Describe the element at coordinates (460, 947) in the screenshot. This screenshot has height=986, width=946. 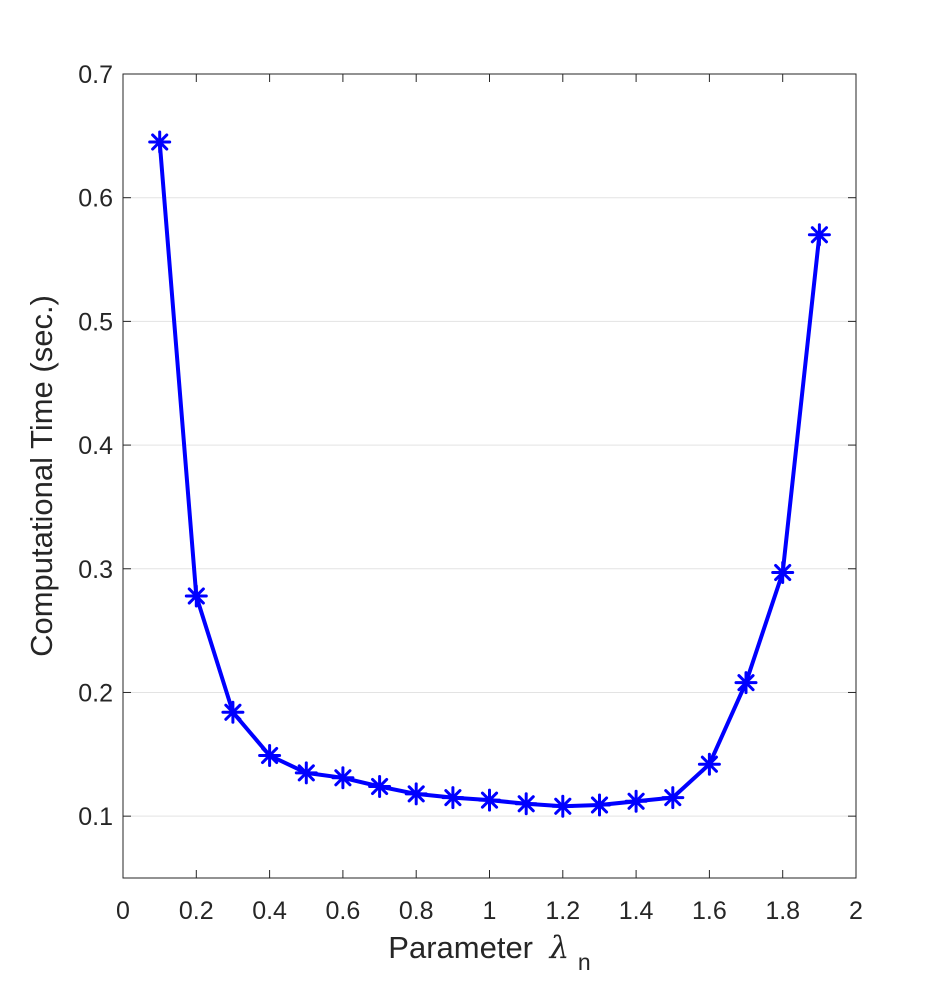
I see `x-axis-label-text: Parameter` at that location.